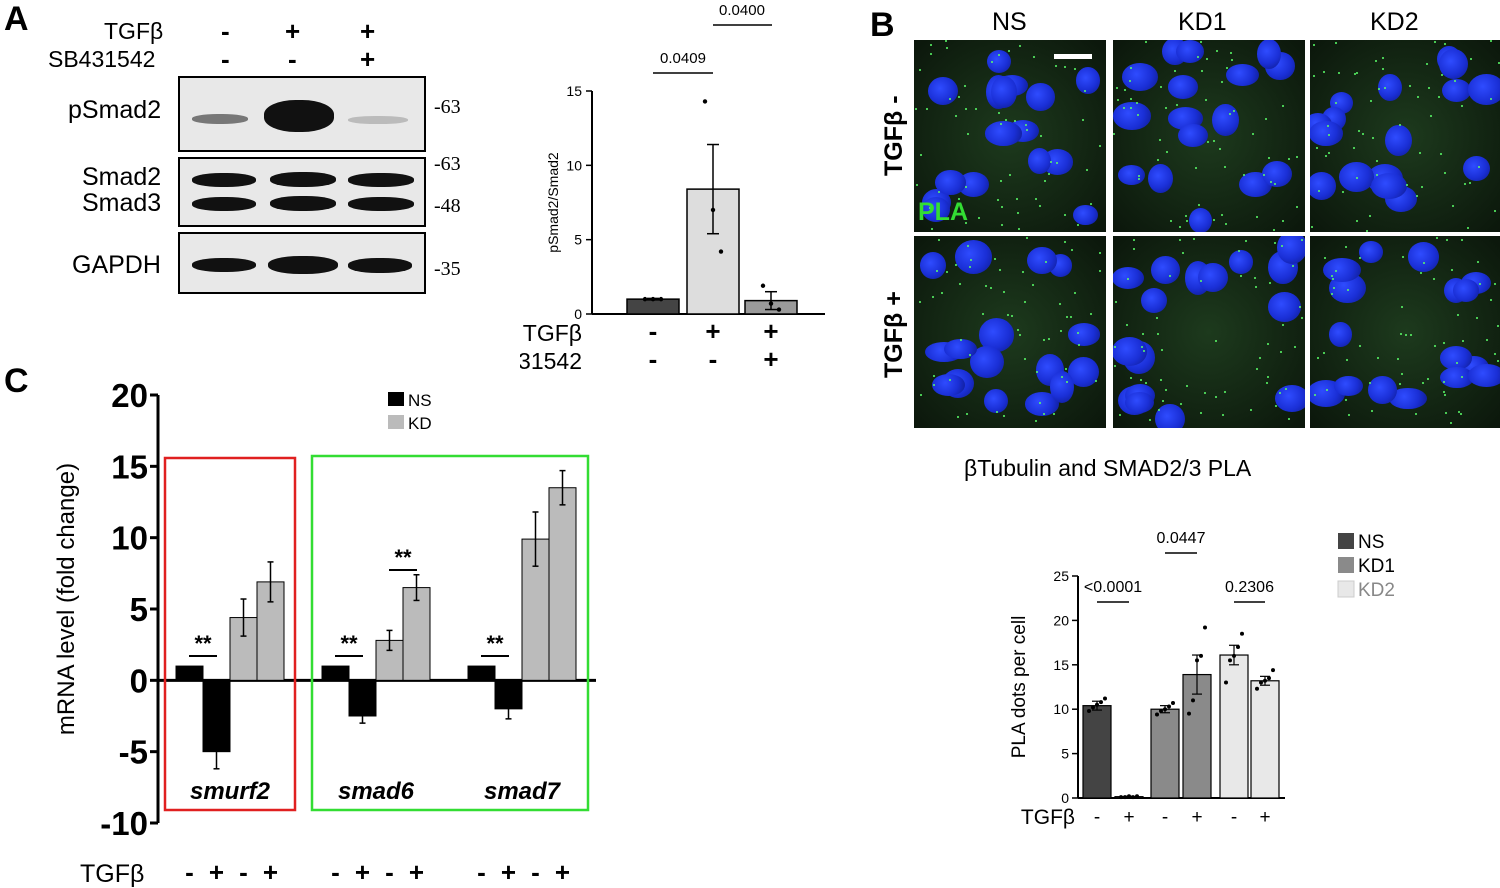 Image resolution: width=1500 pixels, height=888 pixels. Describe the element at coordinates (481, 872) in the screenshot. I see `x-sign: -` at that location.